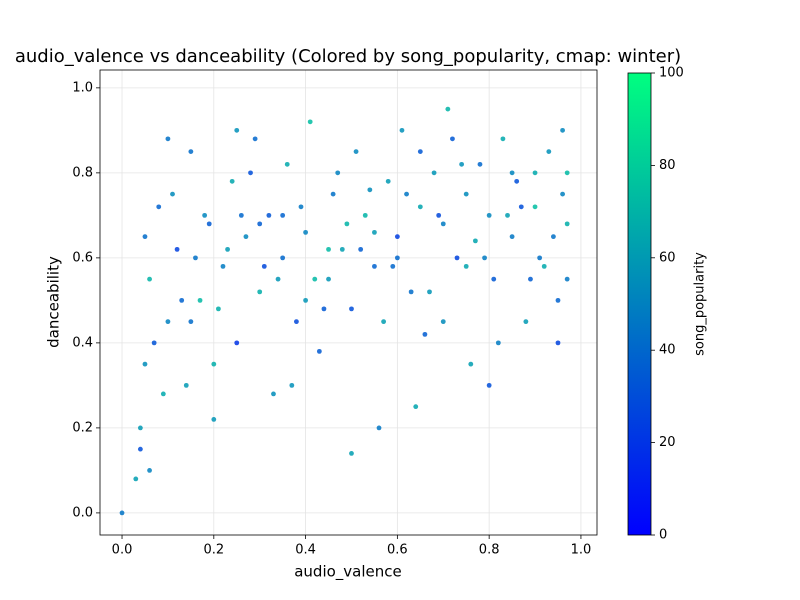 The width and height of the screenshot is (800, 600). I want to click on y-tick-label: 1.0, so click(82, 87).